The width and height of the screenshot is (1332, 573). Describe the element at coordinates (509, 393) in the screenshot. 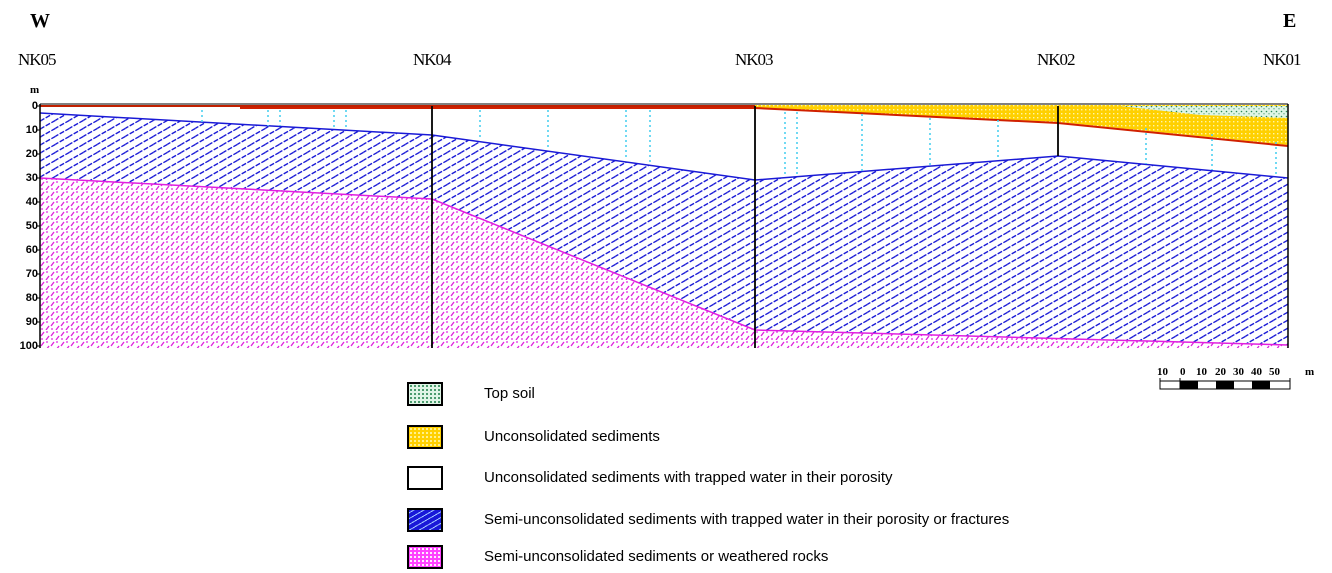

I see `legend-label: Top soil` at that location.